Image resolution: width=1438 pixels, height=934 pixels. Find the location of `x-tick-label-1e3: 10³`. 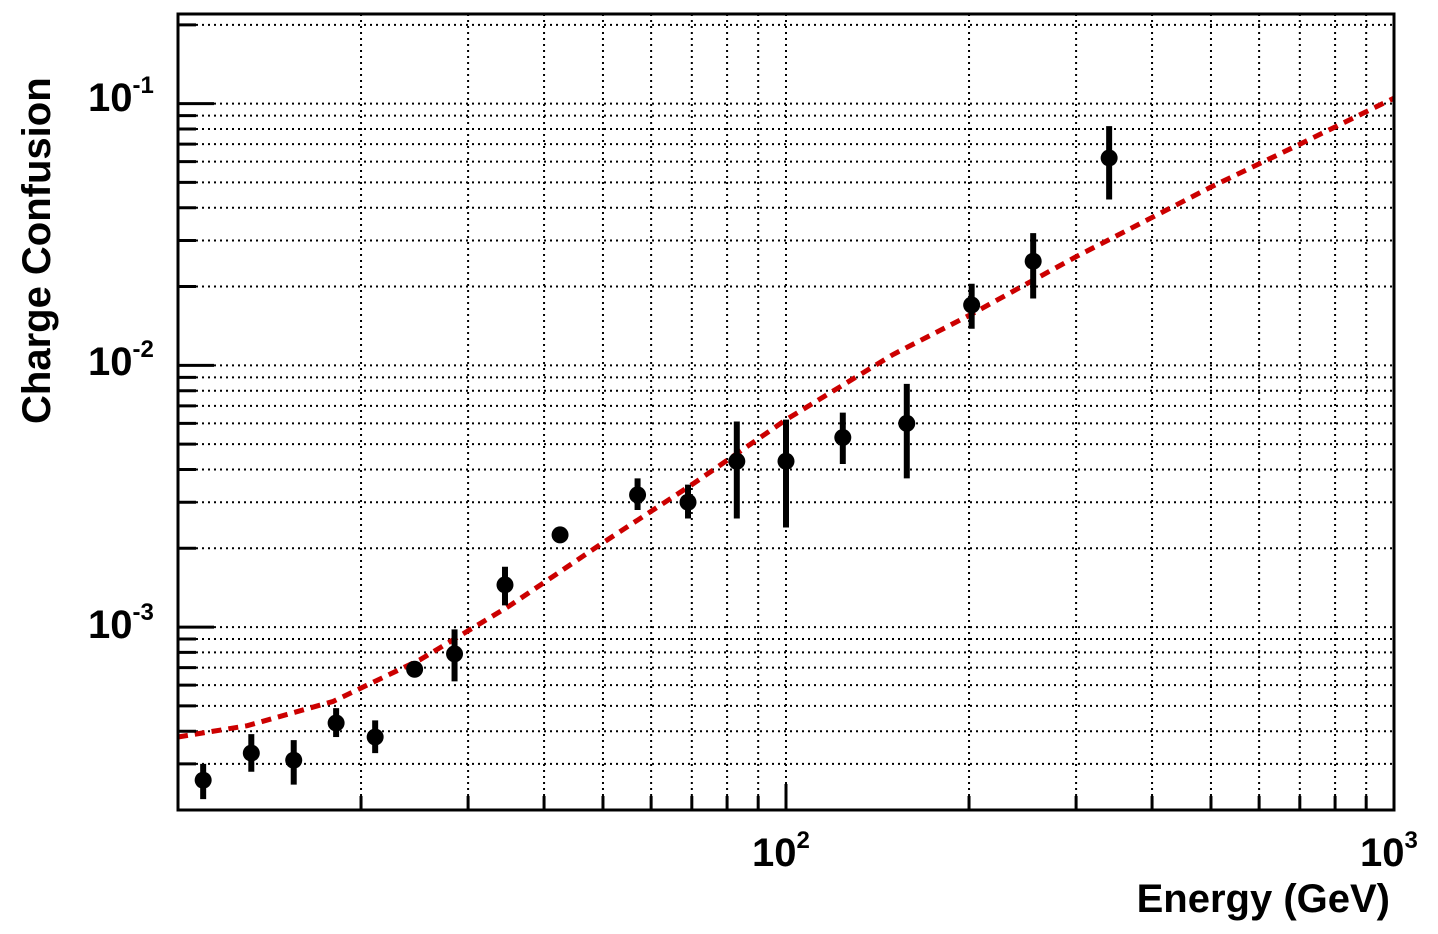

x-tick-label-1e3: 10³ is located at coordinates (1389, 851).